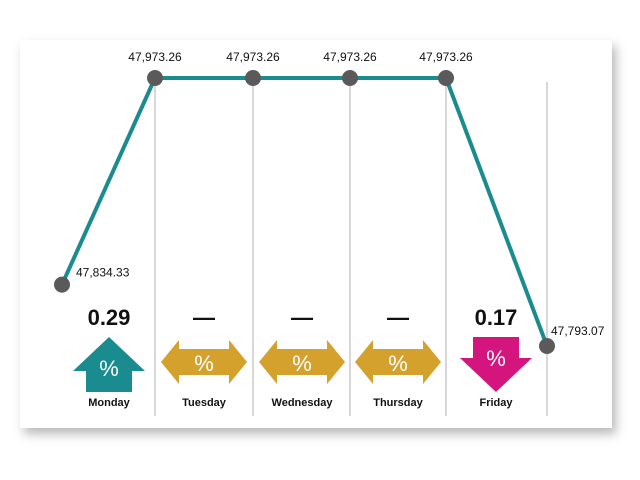  What do you see at coordinates (109, 317) in the screenshot?
I see `change-value: 0.29` at bounding box center [109, 317].